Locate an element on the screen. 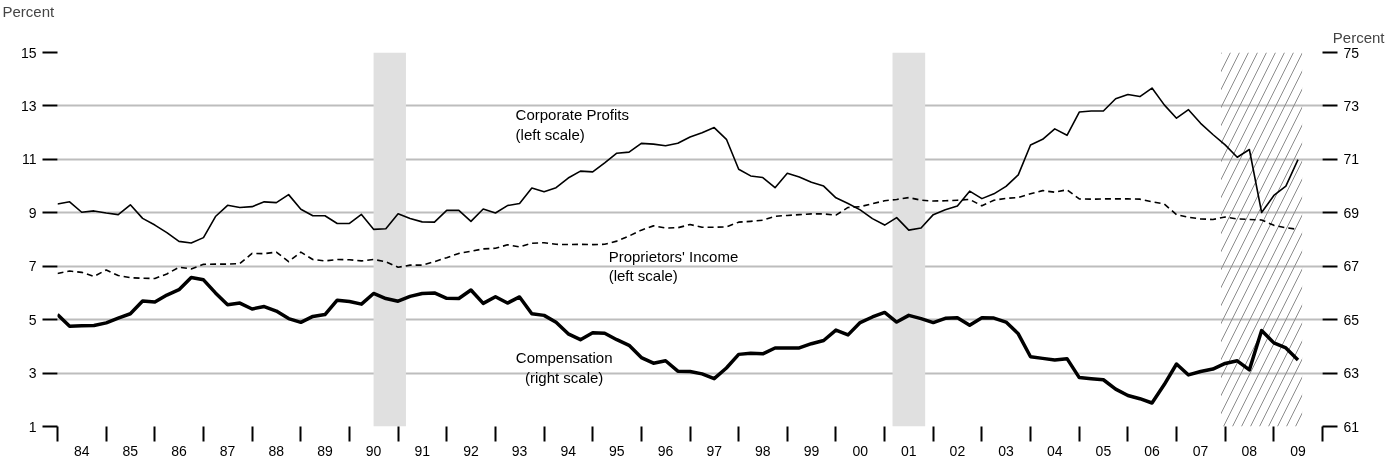 Image resolution: width=1387 pixels, height=462 pixels. x-tick-label: 07 is located at coordinates (1200, 450).